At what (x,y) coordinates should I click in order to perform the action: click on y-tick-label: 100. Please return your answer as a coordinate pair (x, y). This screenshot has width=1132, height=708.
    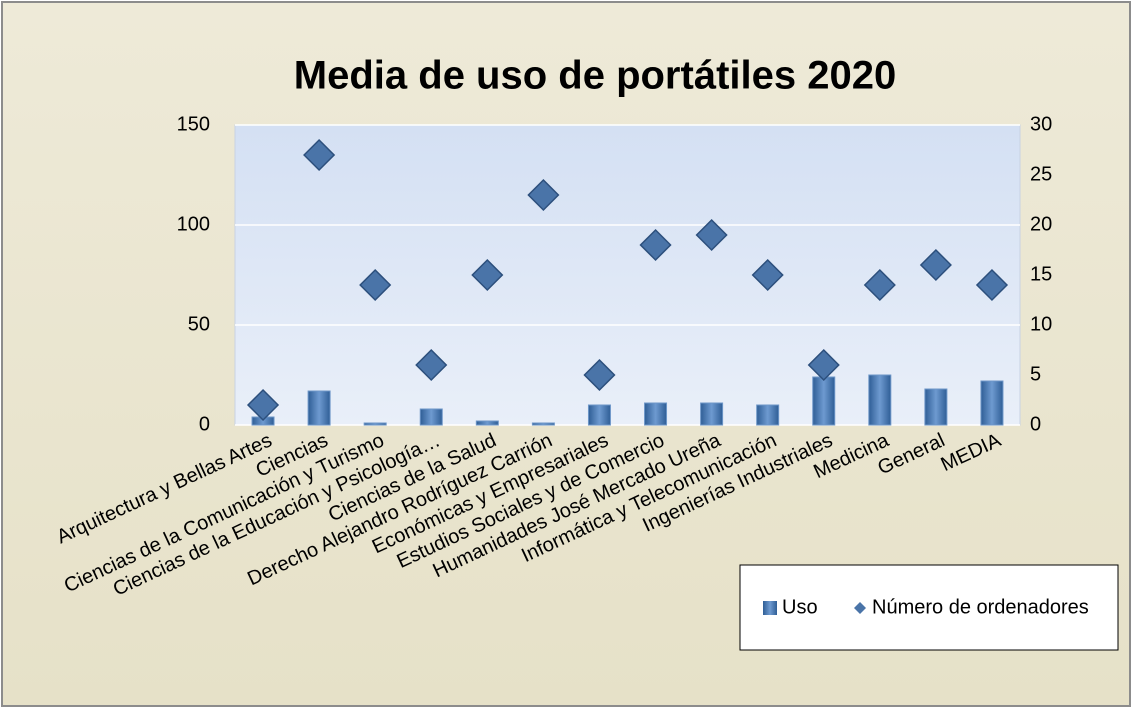
    Looking at the image, I should click on (193, 224).